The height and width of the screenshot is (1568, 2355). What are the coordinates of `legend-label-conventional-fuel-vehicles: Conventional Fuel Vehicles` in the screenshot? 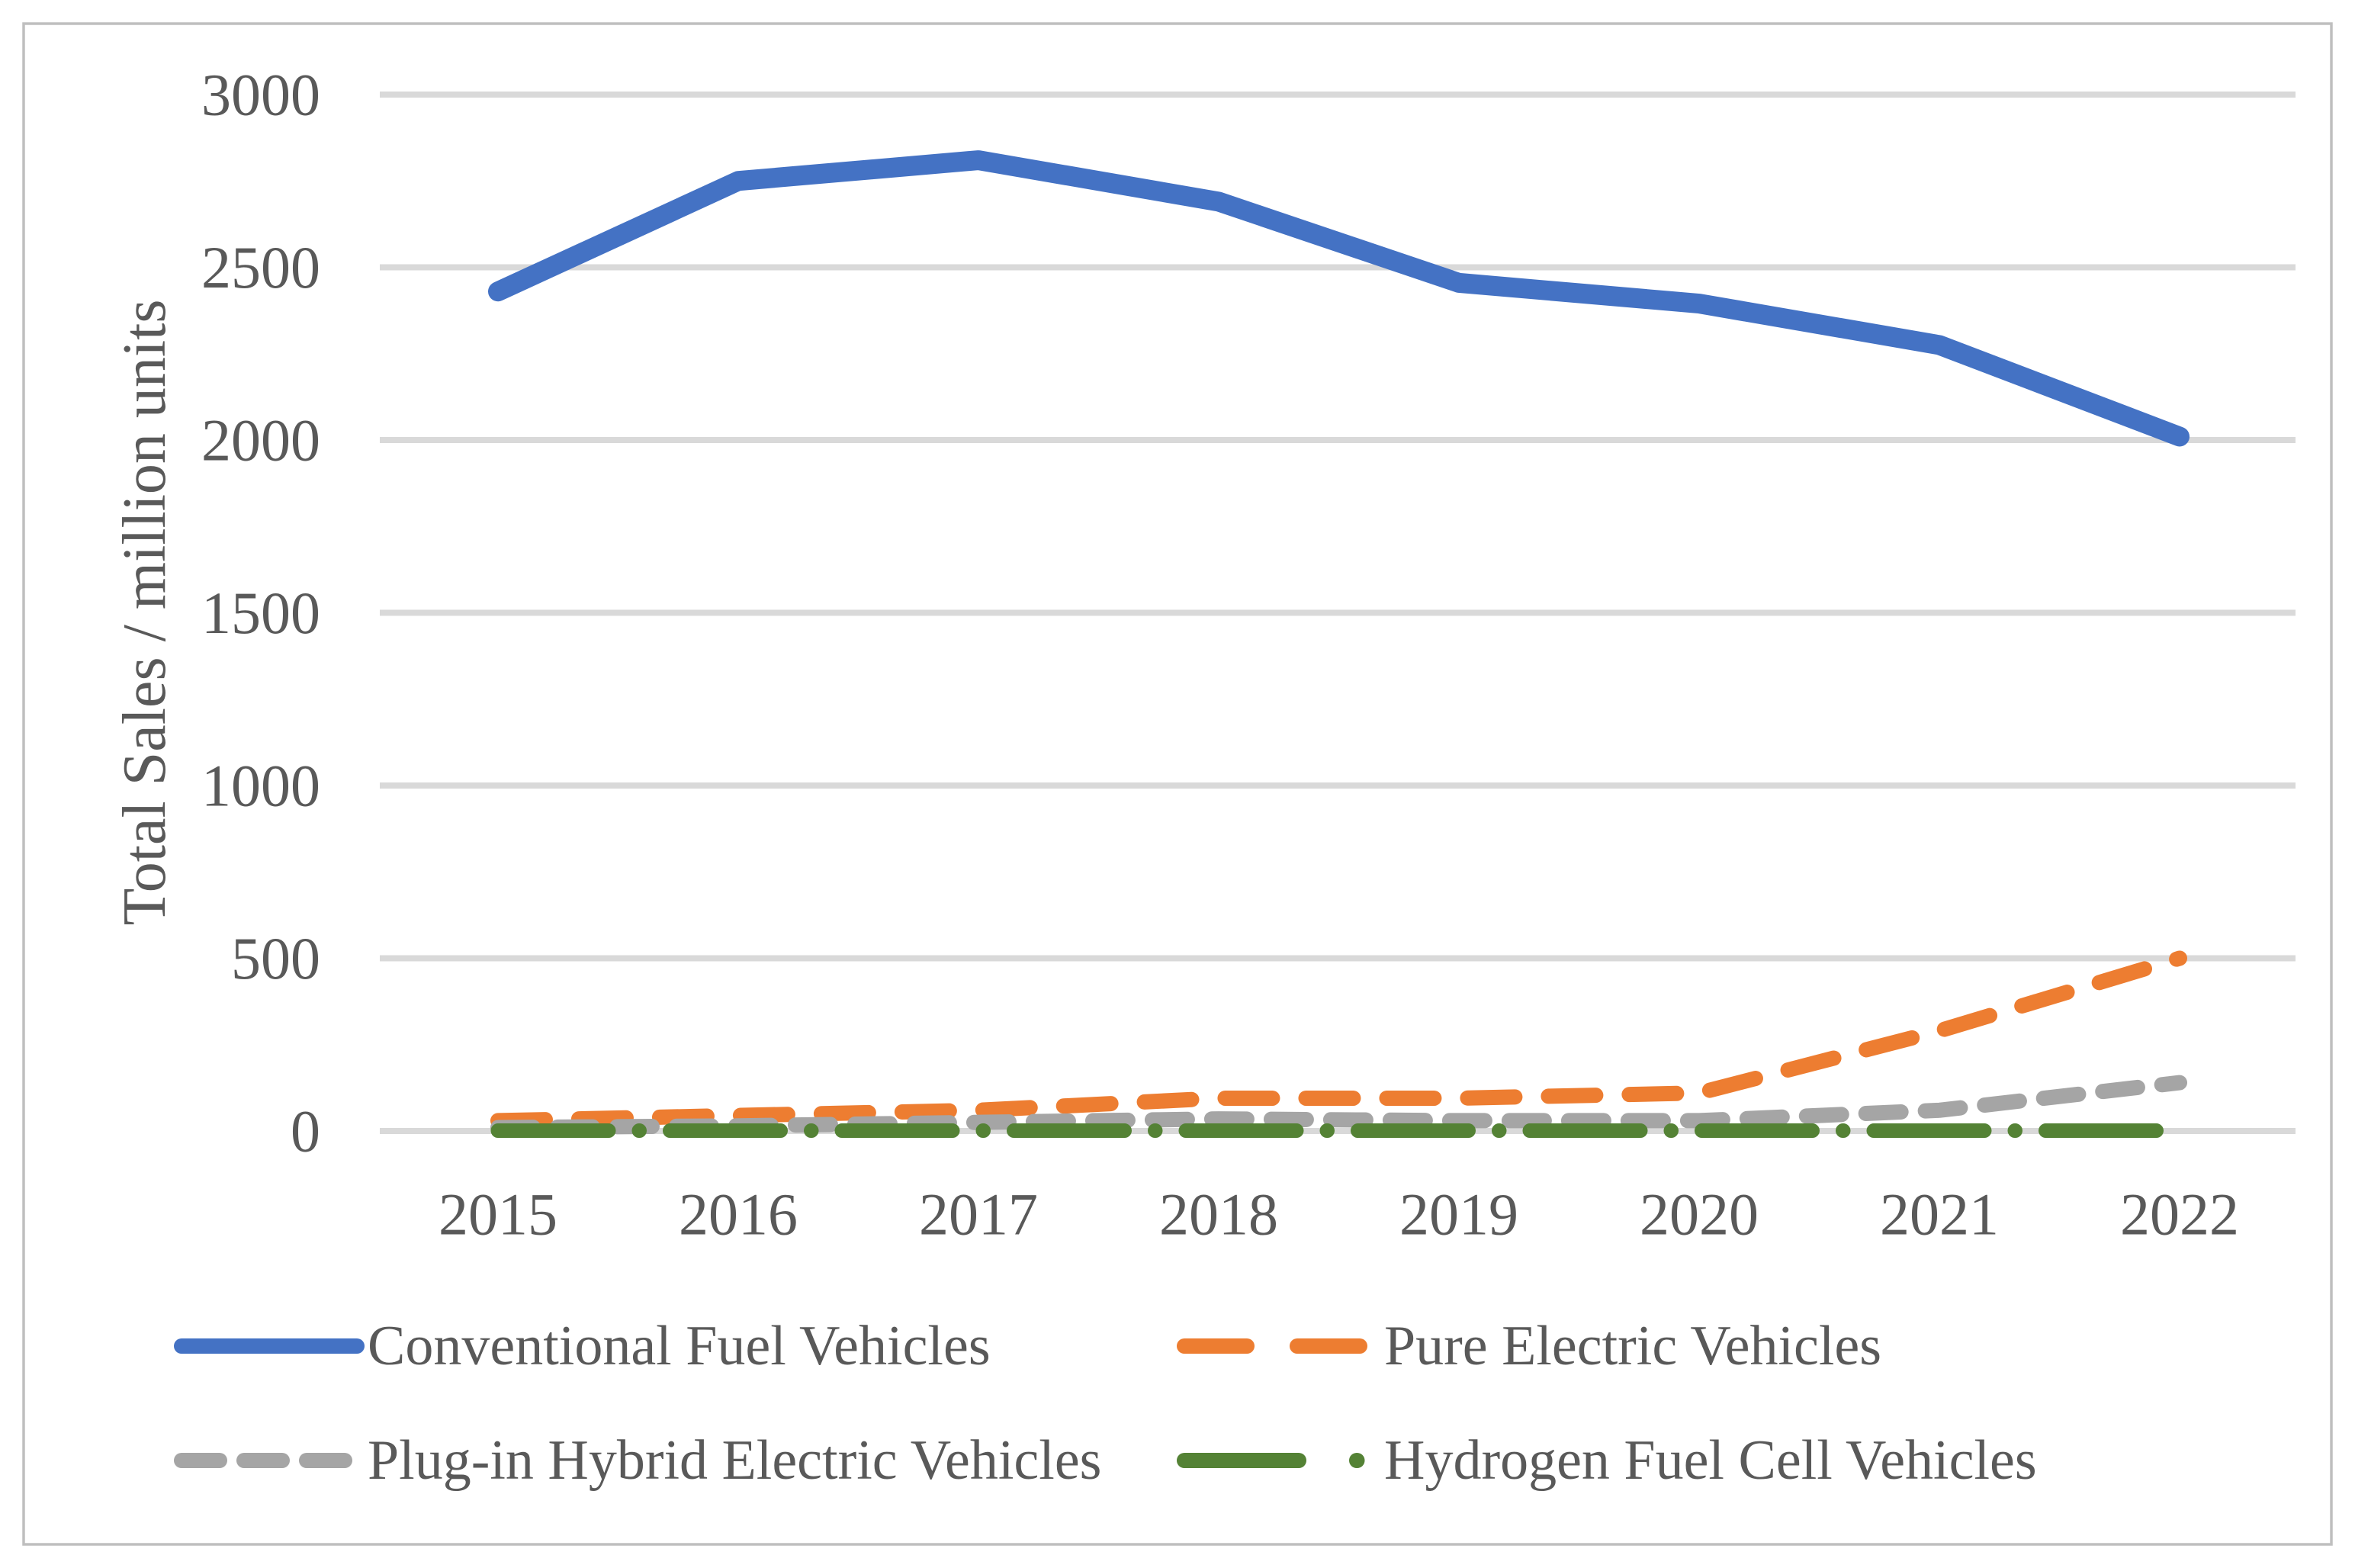 It's located at (679, 1346).